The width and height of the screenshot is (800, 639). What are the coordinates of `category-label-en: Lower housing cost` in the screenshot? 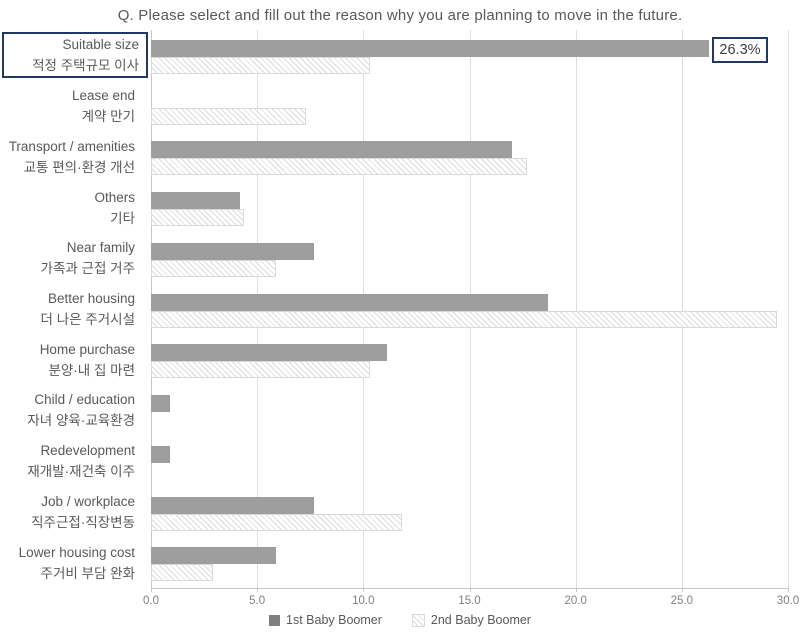 It's located at (76, 552).